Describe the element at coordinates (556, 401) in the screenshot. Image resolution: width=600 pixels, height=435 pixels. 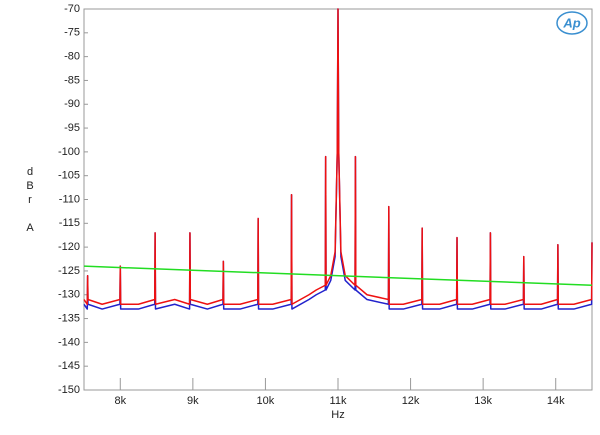
I see `x-tick-label: 14k` at that location.